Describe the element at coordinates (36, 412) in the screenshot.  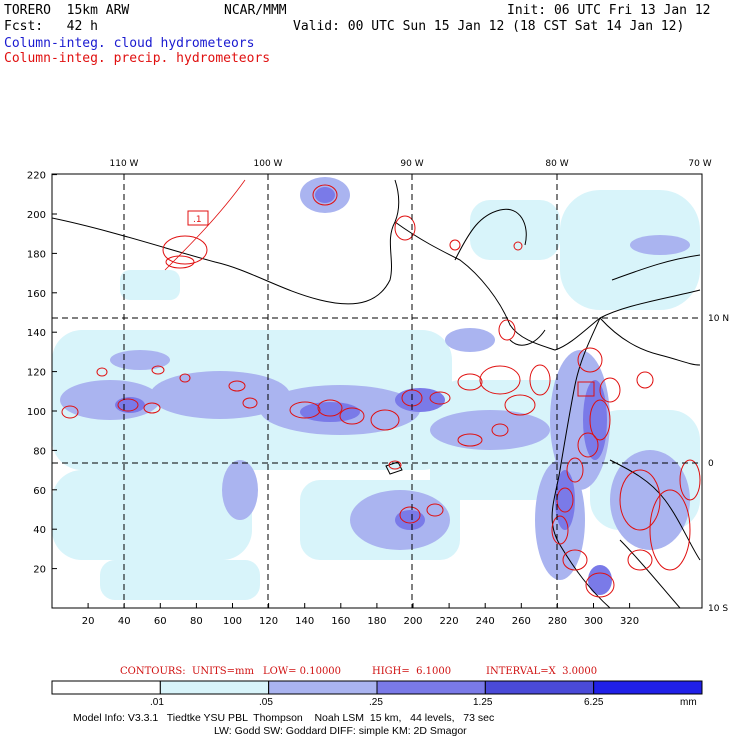
I see `y-tick-label: 100` at that location.